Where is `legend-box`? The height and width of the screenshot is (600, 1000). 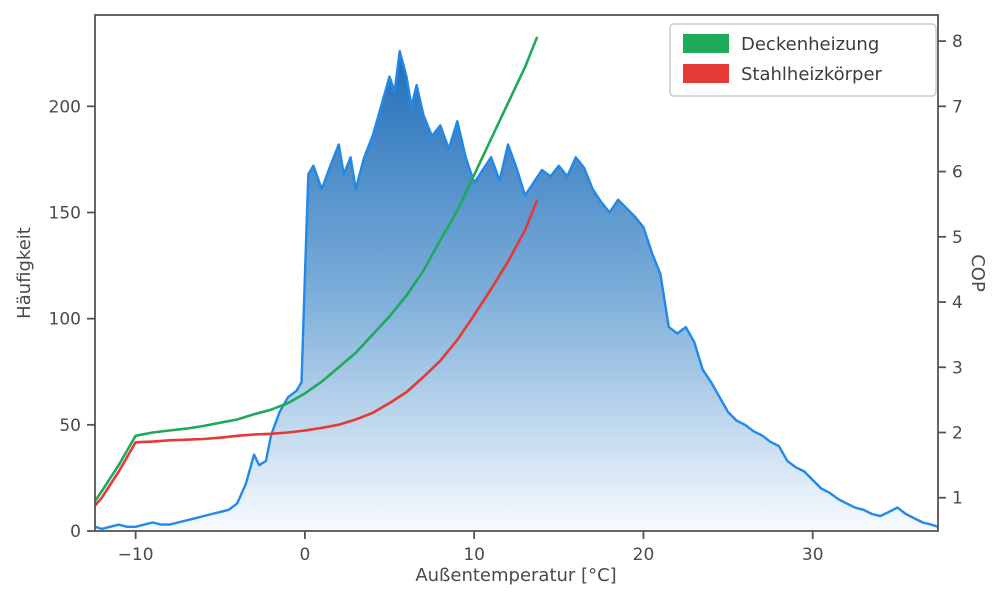 legend-box is located at coordinates (803, 60).